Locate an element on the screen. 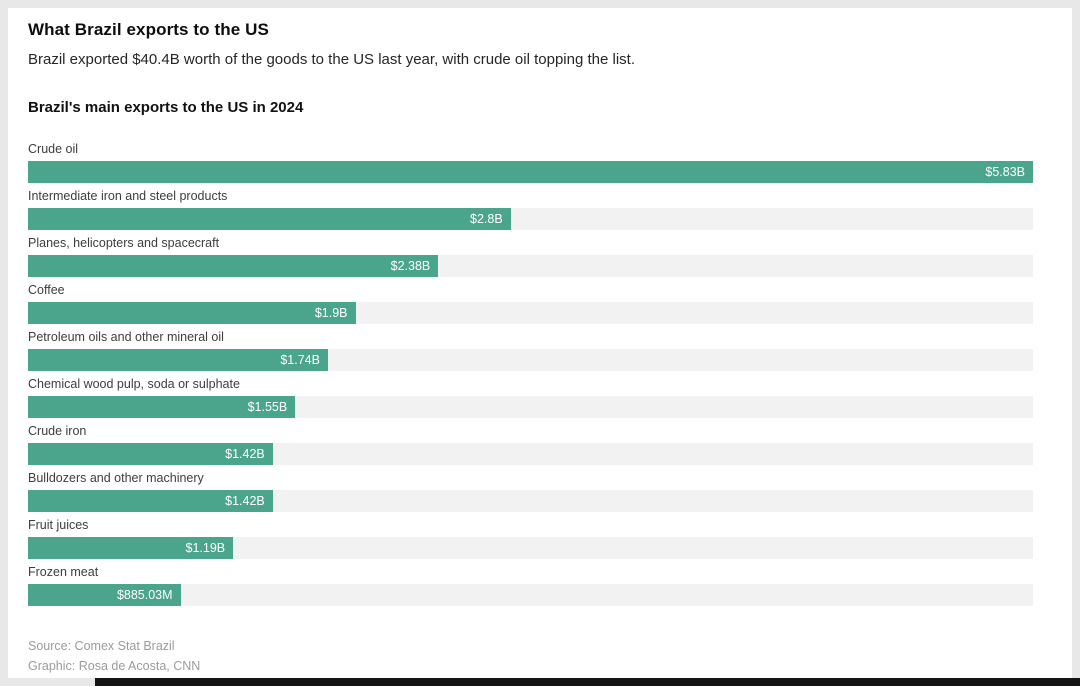 Image resolution: width=1080 pixels, height=686 pixels. category-label: Chemical wood pulp, soda or sulphate is located at coordinates (134, 384).